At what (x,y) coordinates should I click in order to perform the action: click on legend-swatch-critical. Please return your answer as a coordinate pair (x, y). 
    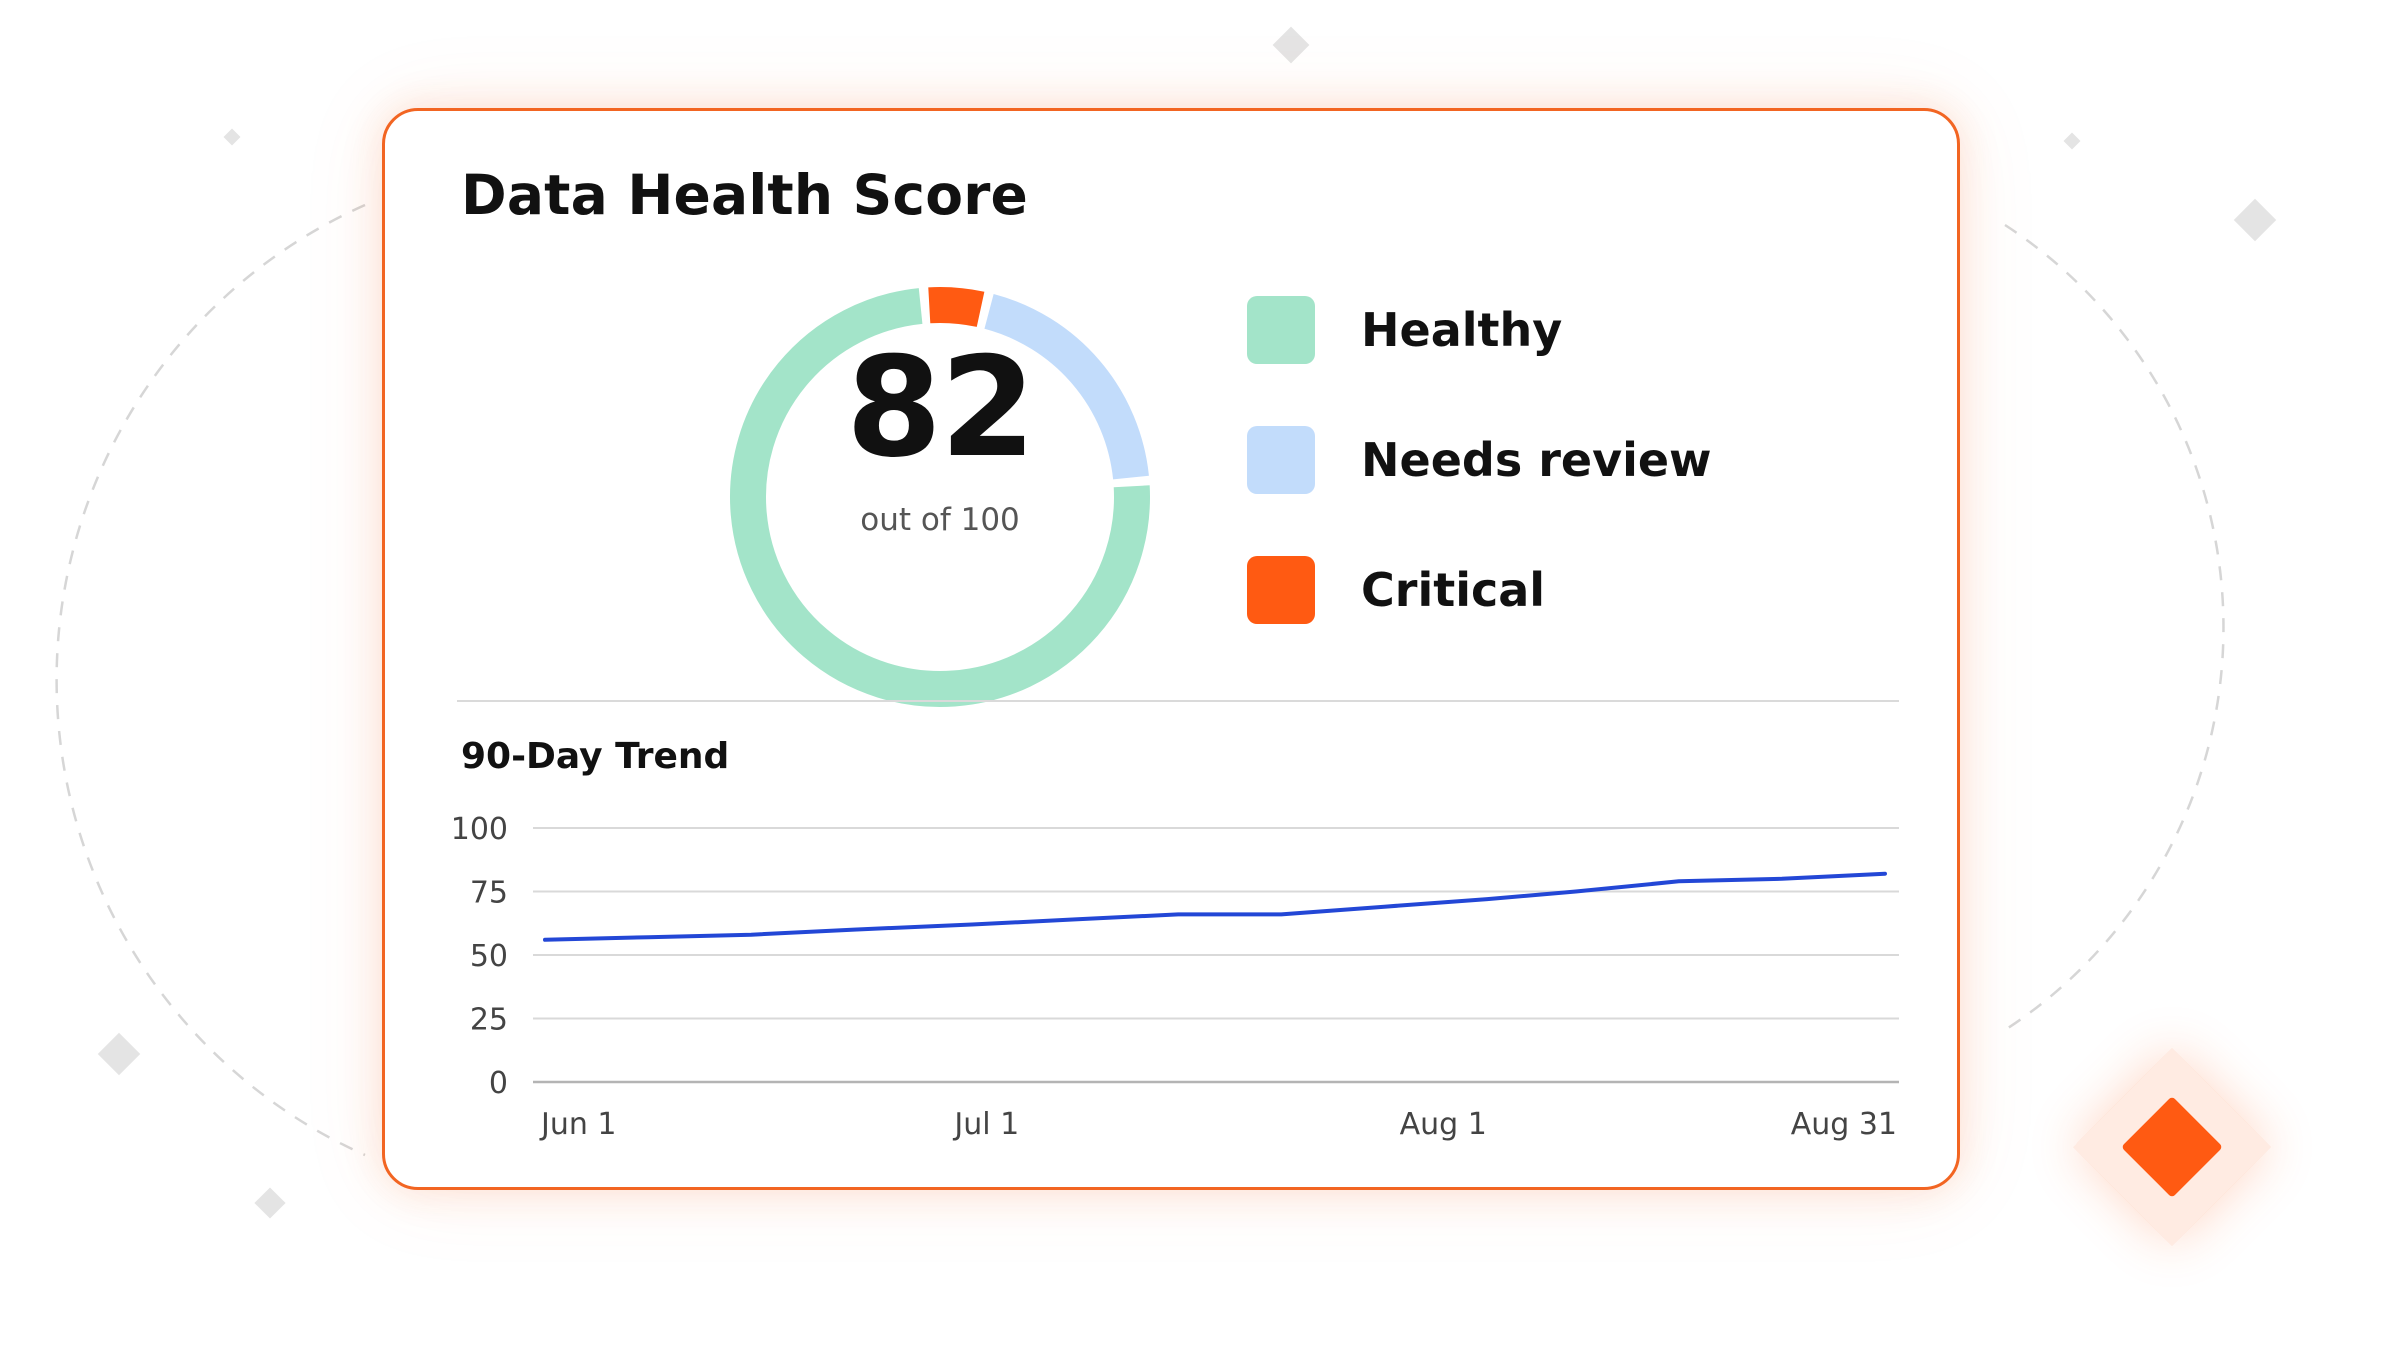
    Looking at the image, I should click on (1281, 590).